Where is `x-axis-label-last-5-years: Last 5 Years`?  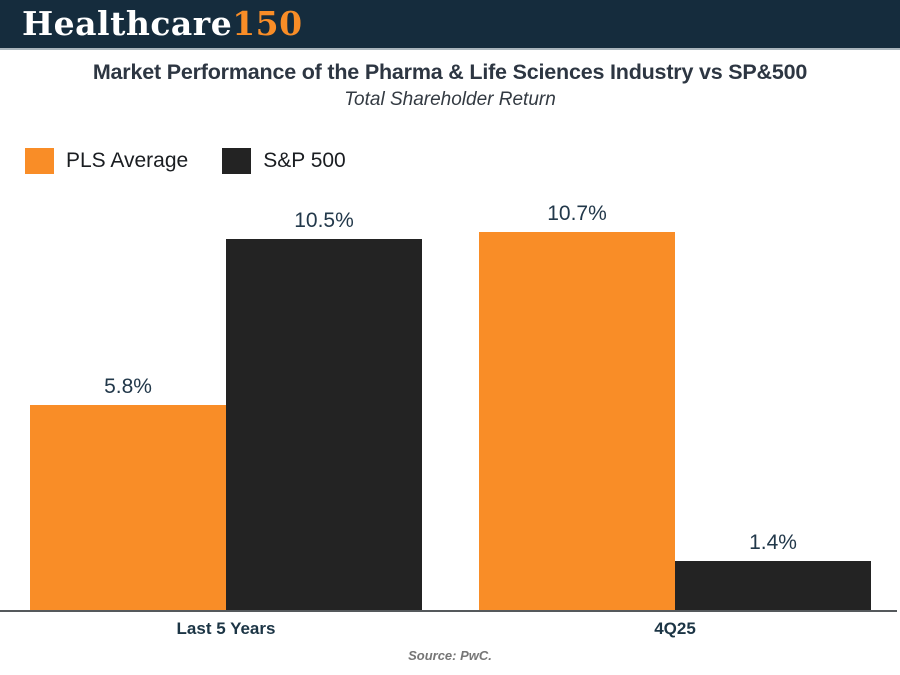 x-axis-label-last-5-years: Last 5 Years is located at coordinates (226, 628).